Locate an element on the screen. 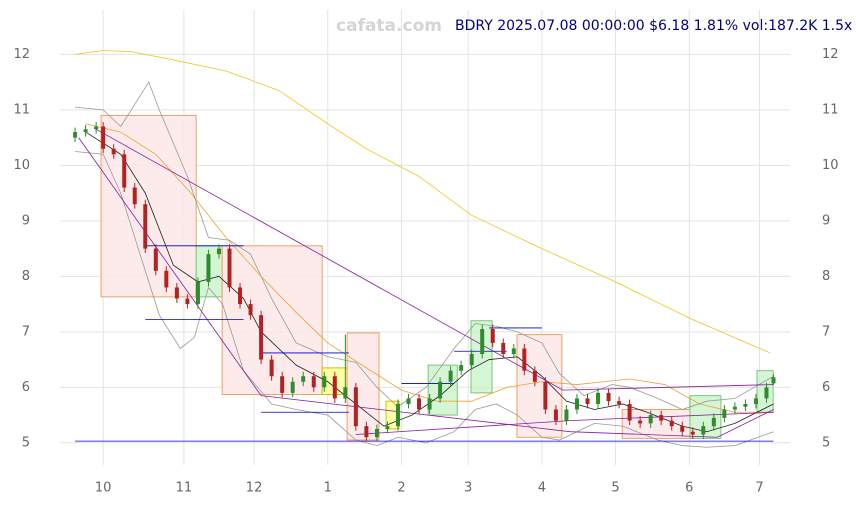 This screenshot has height=505, width=856. x-tick-label: 12 is located at coordinates (254, 488).